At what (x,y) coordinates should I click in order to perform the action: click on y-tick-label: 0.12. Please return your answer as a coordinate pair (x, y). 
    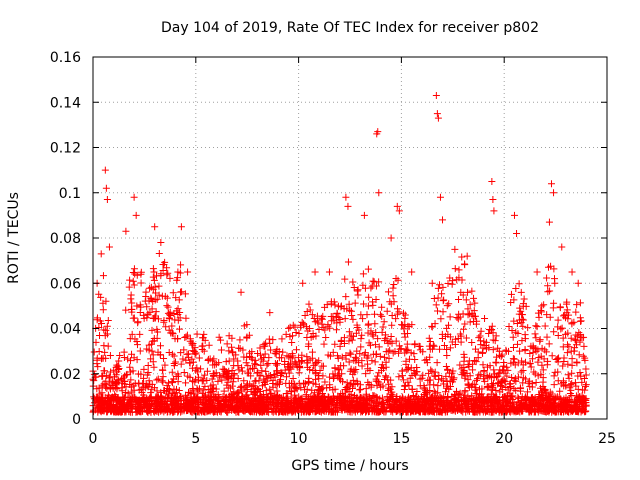
    Looking at the image, I should click on (65, 149).